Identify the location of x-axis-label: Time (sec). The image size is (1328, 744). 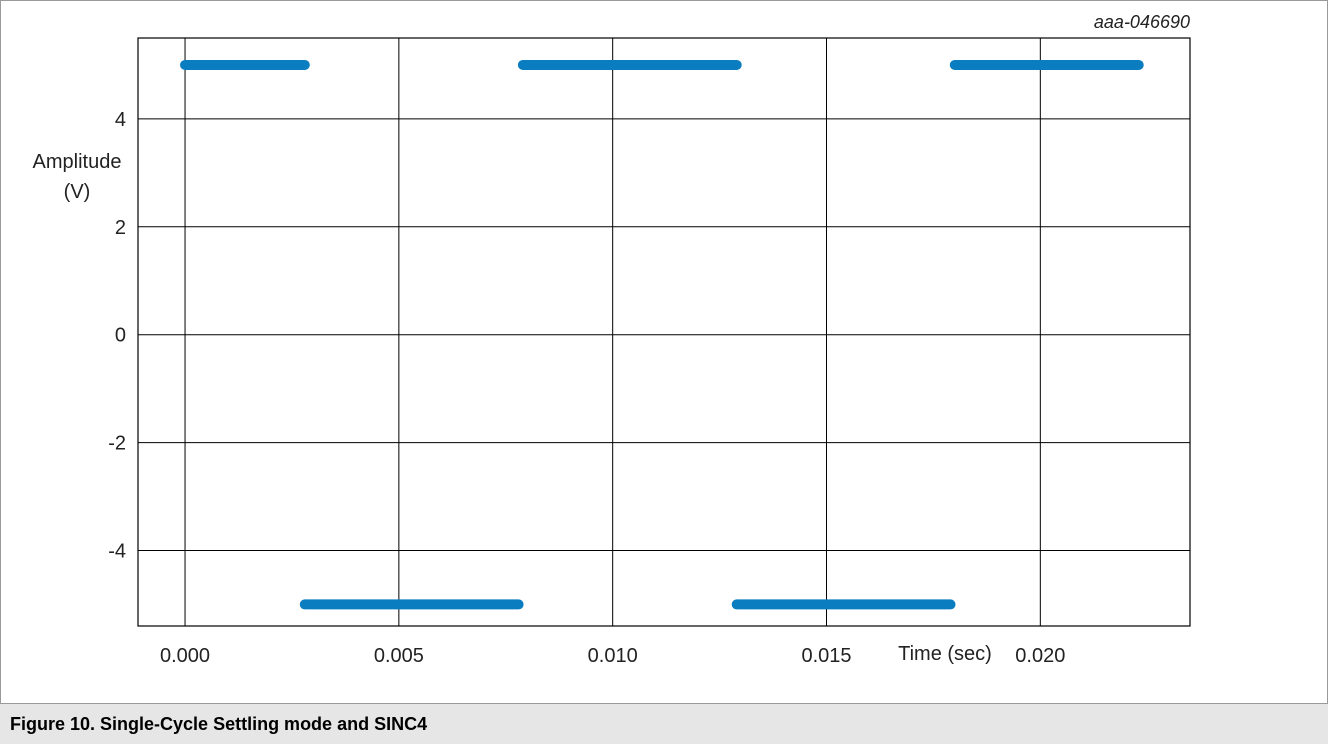
(945, 654).